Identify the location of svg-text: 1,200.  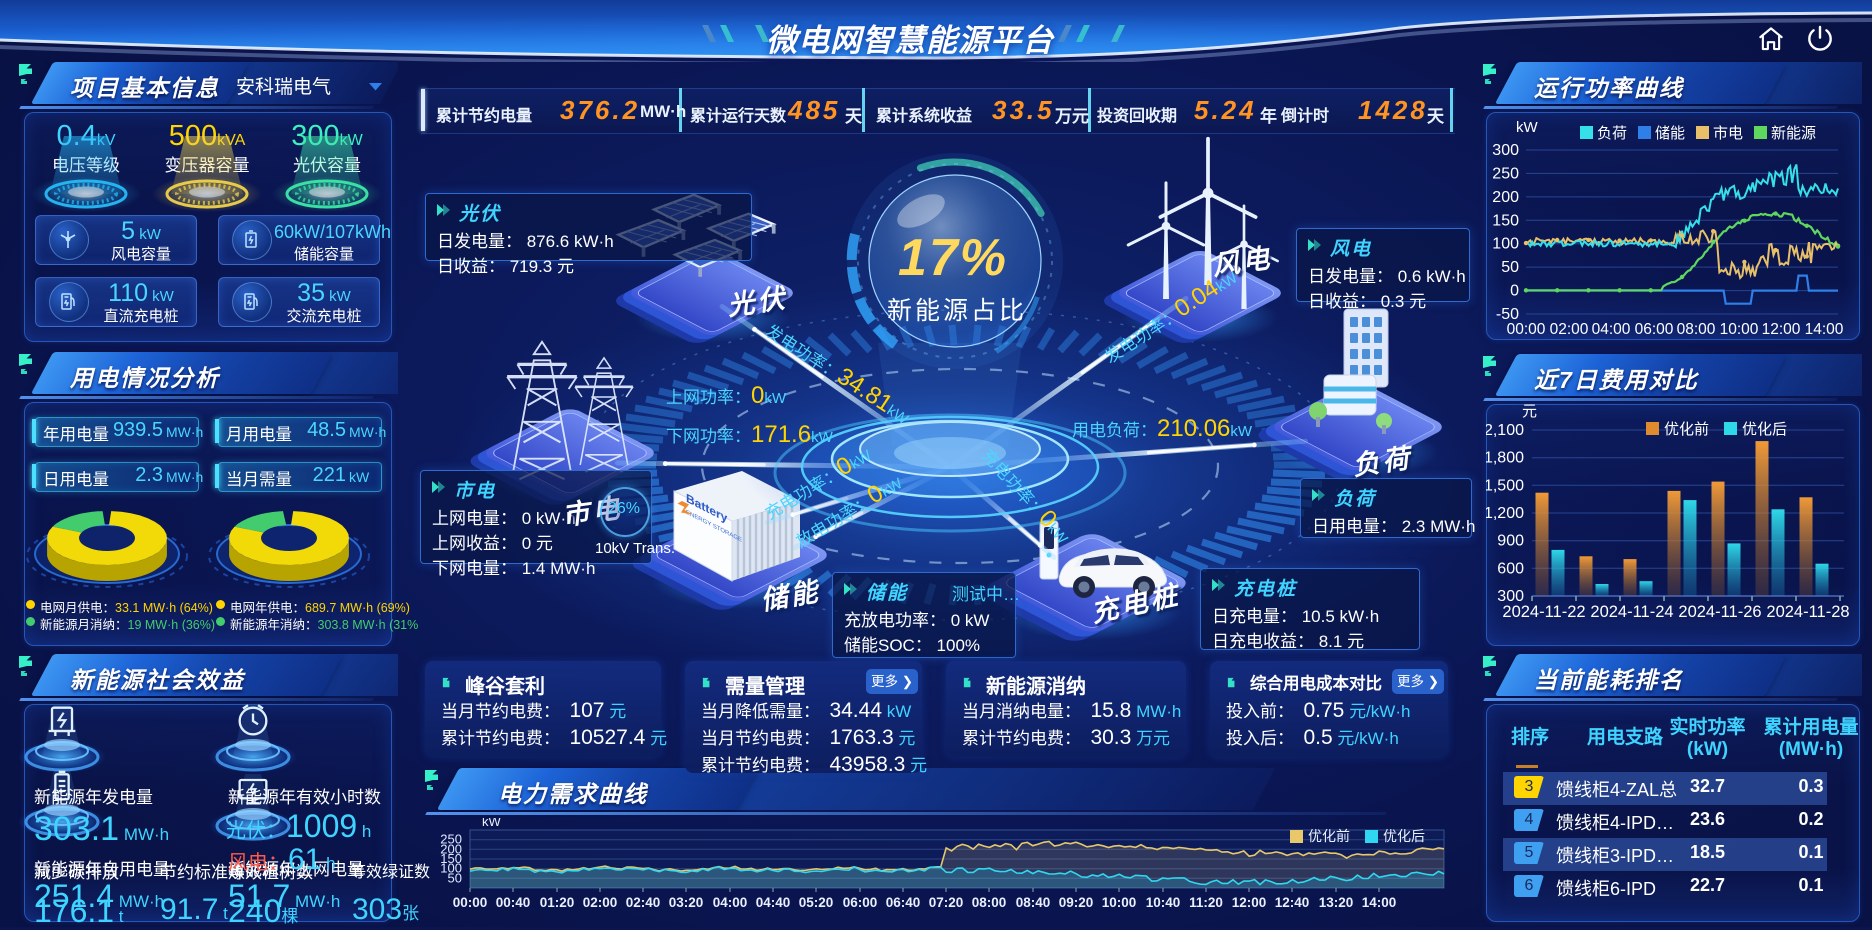
(1505, 513).